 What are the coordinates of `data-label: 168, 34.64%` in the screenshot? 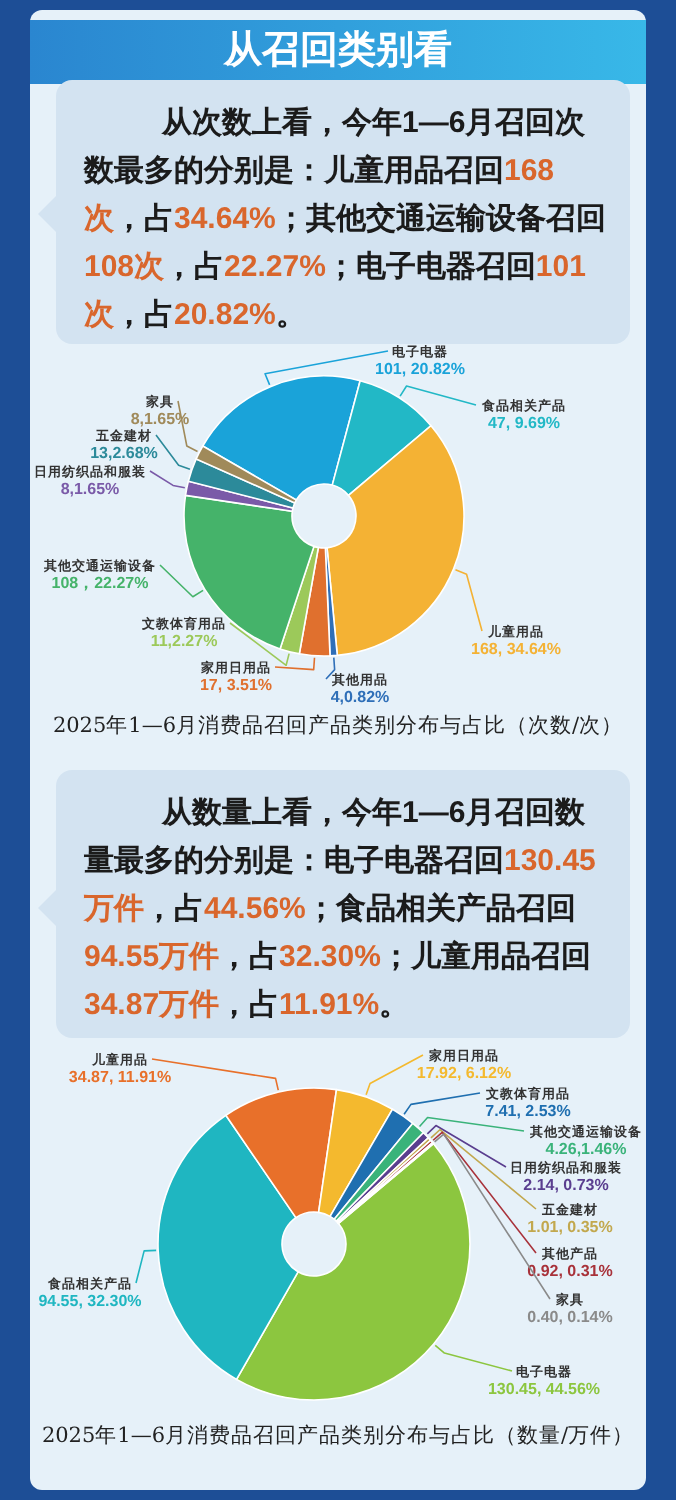 It's located at (516, 649).